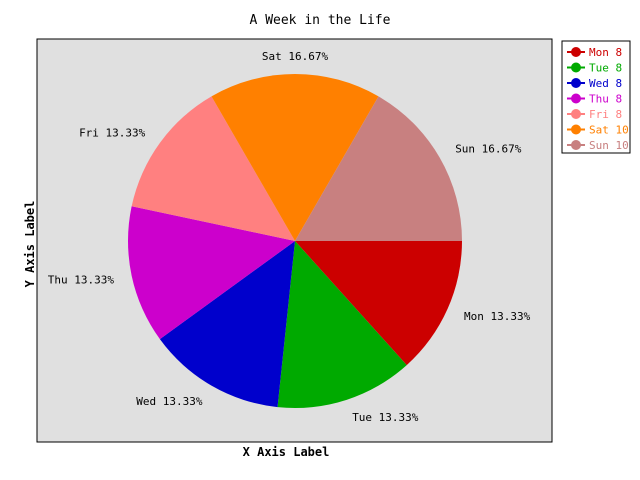  Describe the element at coordinates (605, 52) in the screenshot. I see `legend-label-mon: Mon 8` at that location.